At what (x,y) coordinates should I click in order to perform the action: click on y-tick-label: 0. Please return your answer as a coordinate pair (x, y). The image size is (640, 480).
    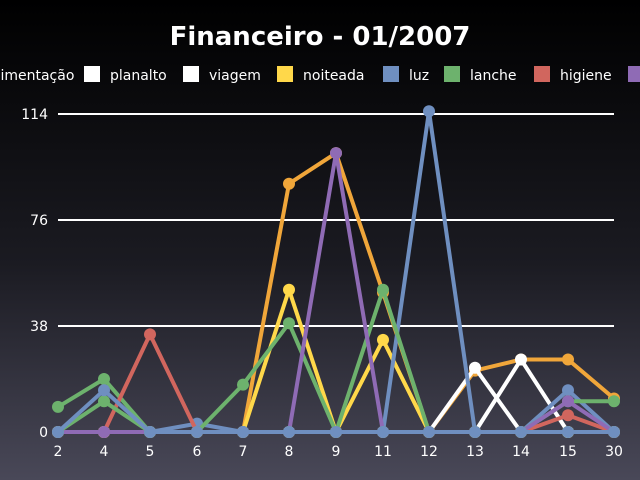
    Looking at the image, I should click on (43, 433).